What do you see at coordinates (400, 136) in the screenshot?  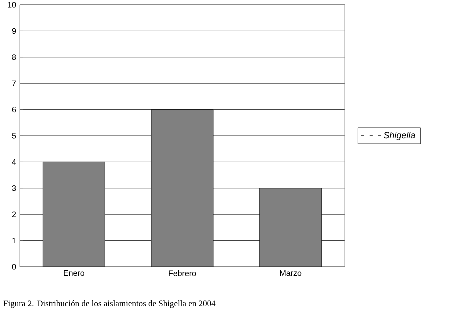 I see `legend-label: Shigella` at bounding box center [400, 136].